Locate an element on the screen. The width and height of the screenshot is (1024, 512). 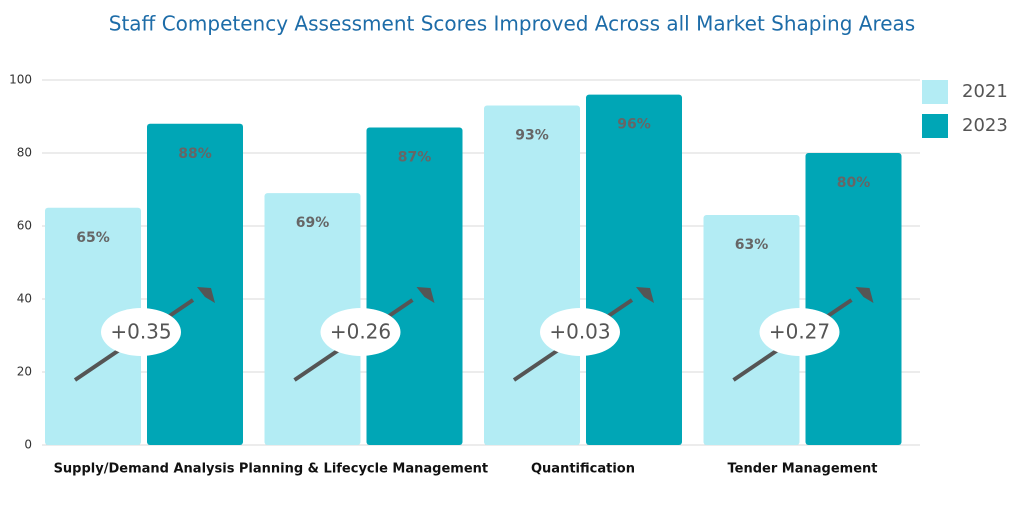
value-label: 65% is located at coordinates (93, 238).